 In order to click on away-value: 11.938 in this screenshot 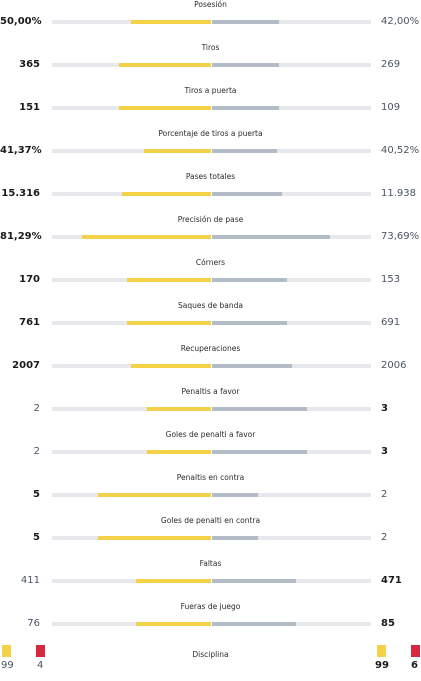, I will do `click(398, 193)`.